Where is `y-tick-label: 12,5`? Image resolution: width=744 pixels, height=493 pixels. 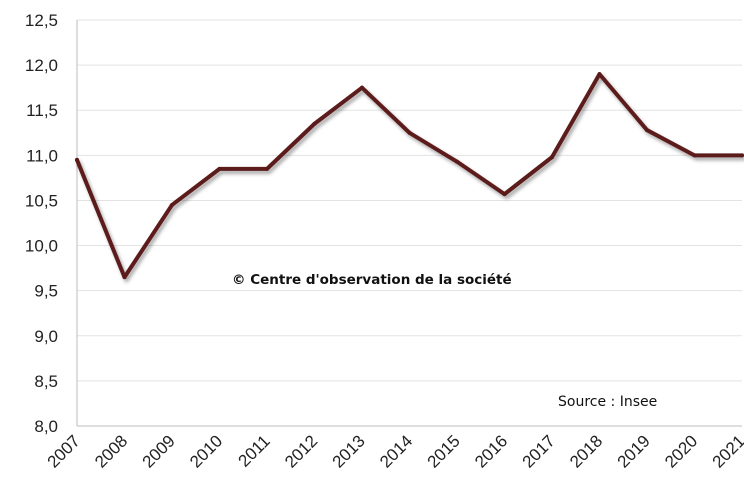 y-tick-label: 12,5 is located at coordinates (41, 20).